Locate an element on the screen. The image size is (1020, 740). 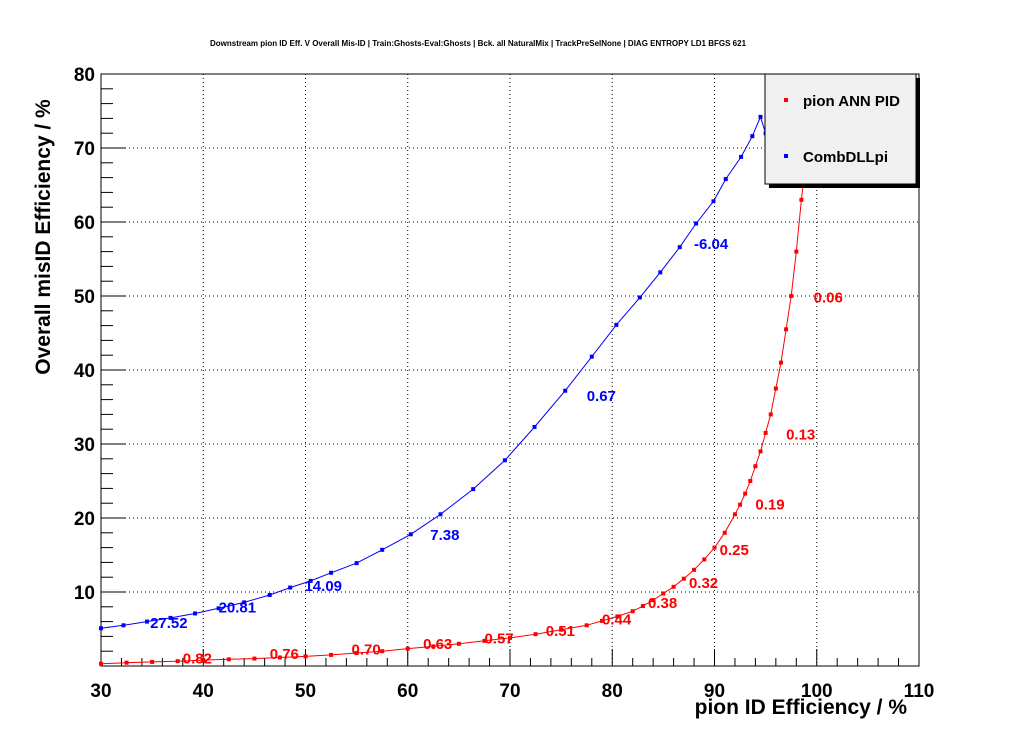
x-tick-label: 70 is located at coordinates (509, 691).